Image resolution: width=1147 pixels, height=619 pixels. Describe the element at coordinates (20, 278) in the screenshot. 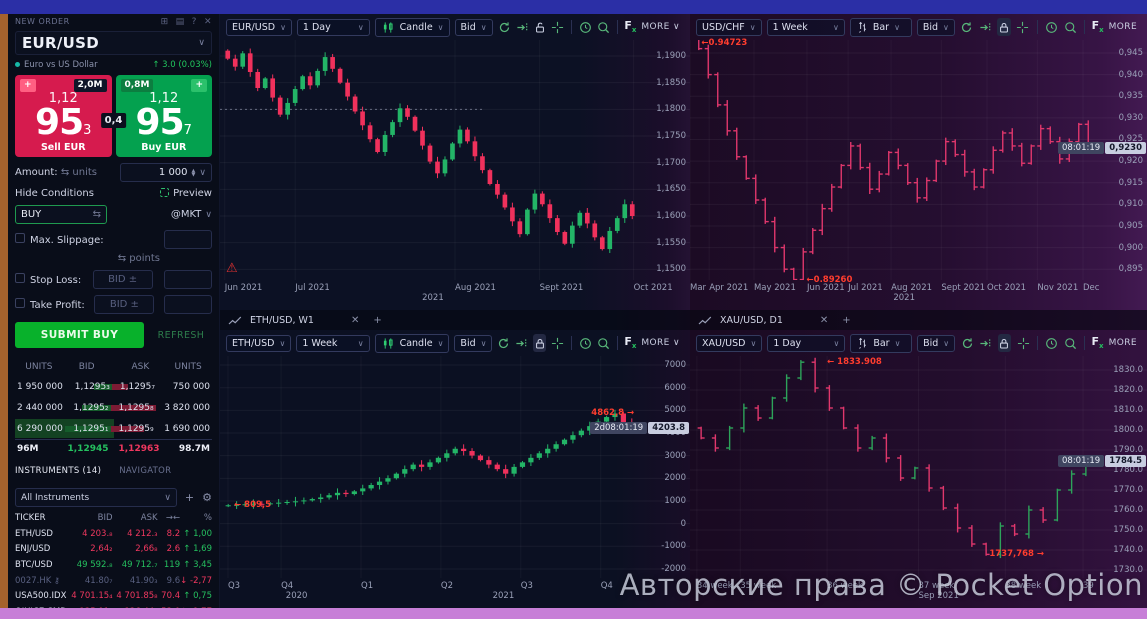

I see `stop-loss-checkbox` at that location.